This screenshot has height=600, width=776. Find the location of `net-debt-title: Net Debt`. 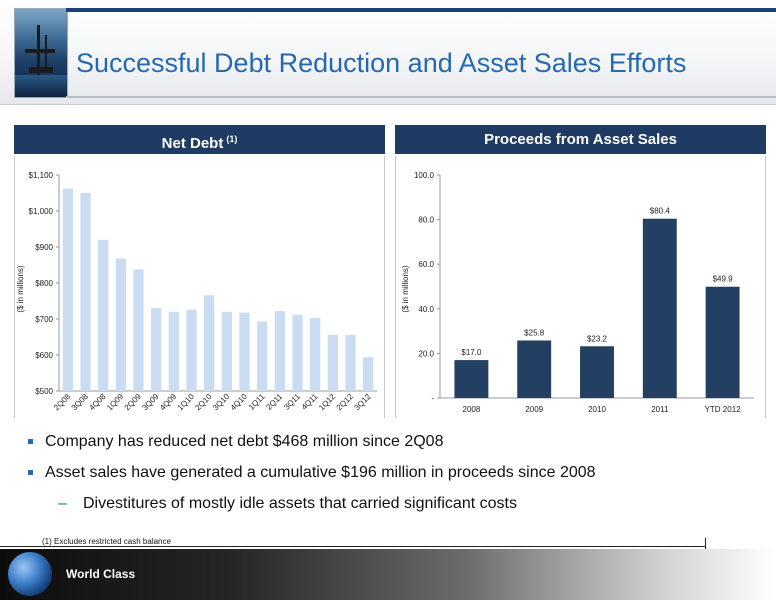

net-debt-title: Net Debt is located at coordinates (192, 143).